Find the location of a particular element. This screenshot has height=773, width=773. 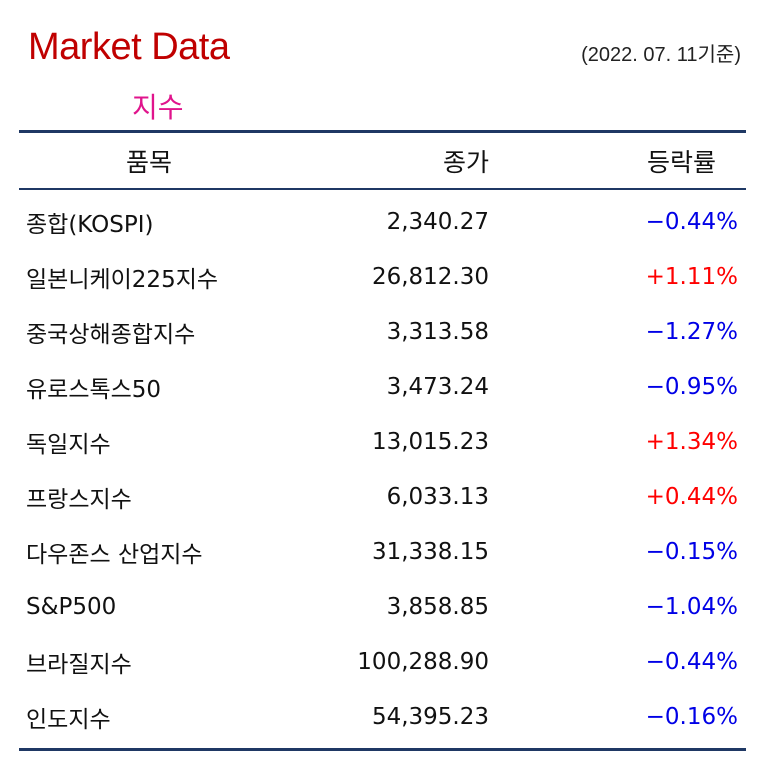

row-name: 다우존스 산업지수 is located at coordinates (114, 554).